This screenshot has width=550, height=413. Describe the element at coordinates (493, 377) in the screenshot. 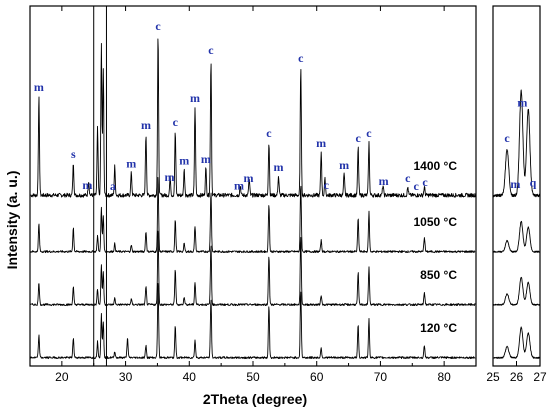

I see `inset-x-tick-label: 25` at that location.